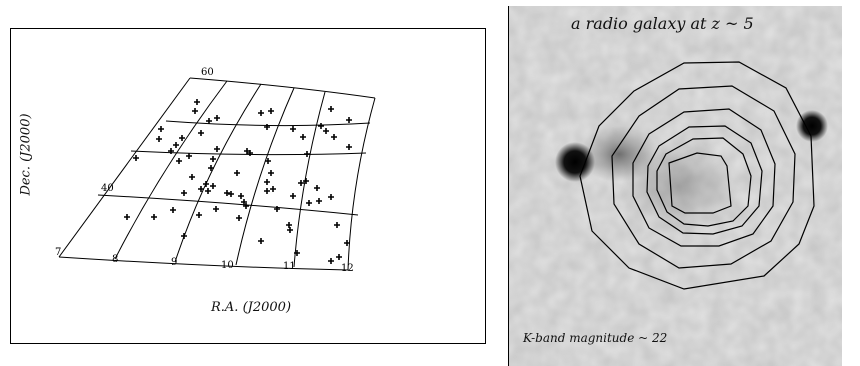  I want to click on central-emission, so click(679, 186).